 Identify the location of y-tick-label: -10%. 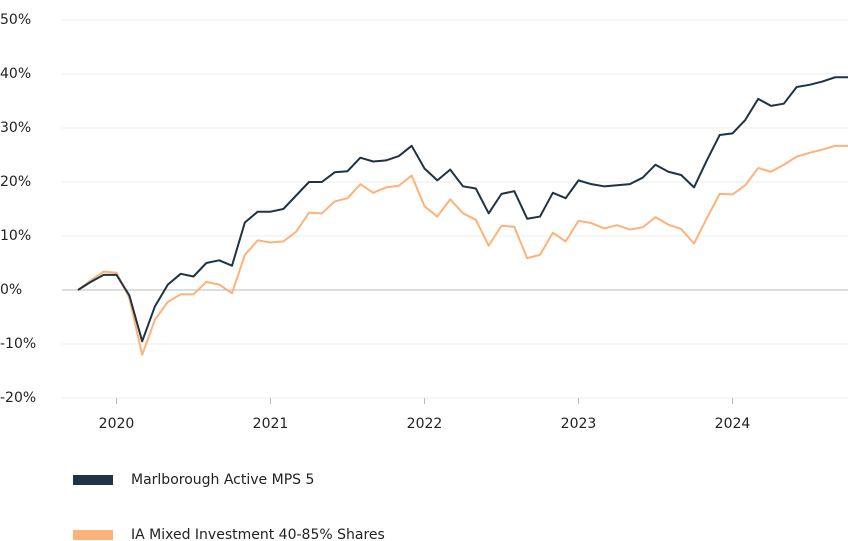
(18, 344).